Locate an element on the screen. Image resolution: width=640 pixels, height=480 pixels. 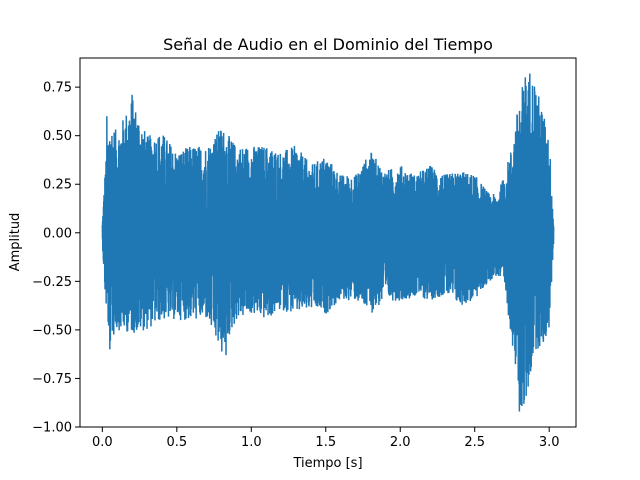
y-tick-label: −0.25 is located at coordinates (52, 282).